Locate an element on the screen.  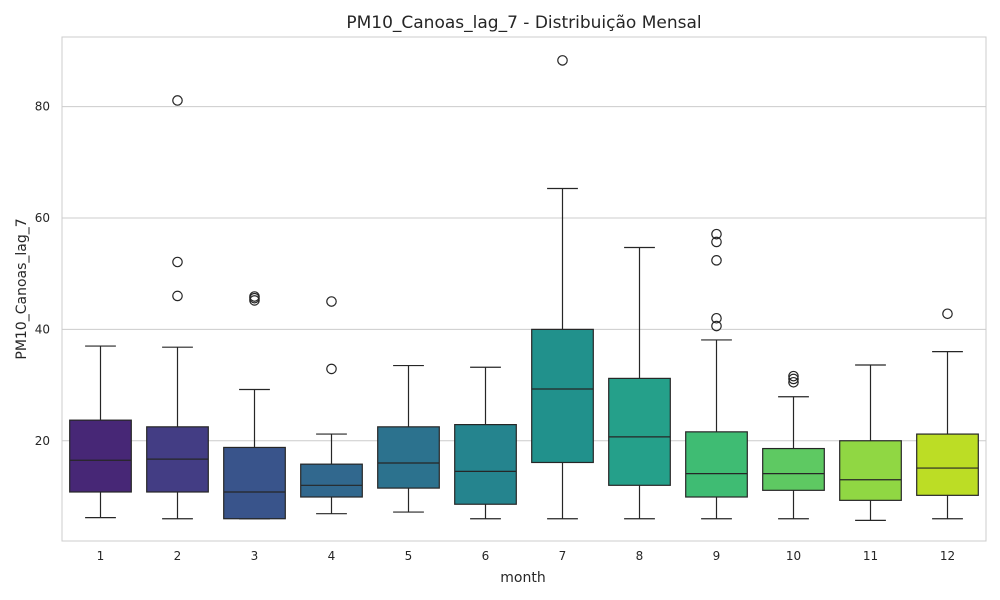
x-tick-label: 8 is located at coordinates (640, 556).